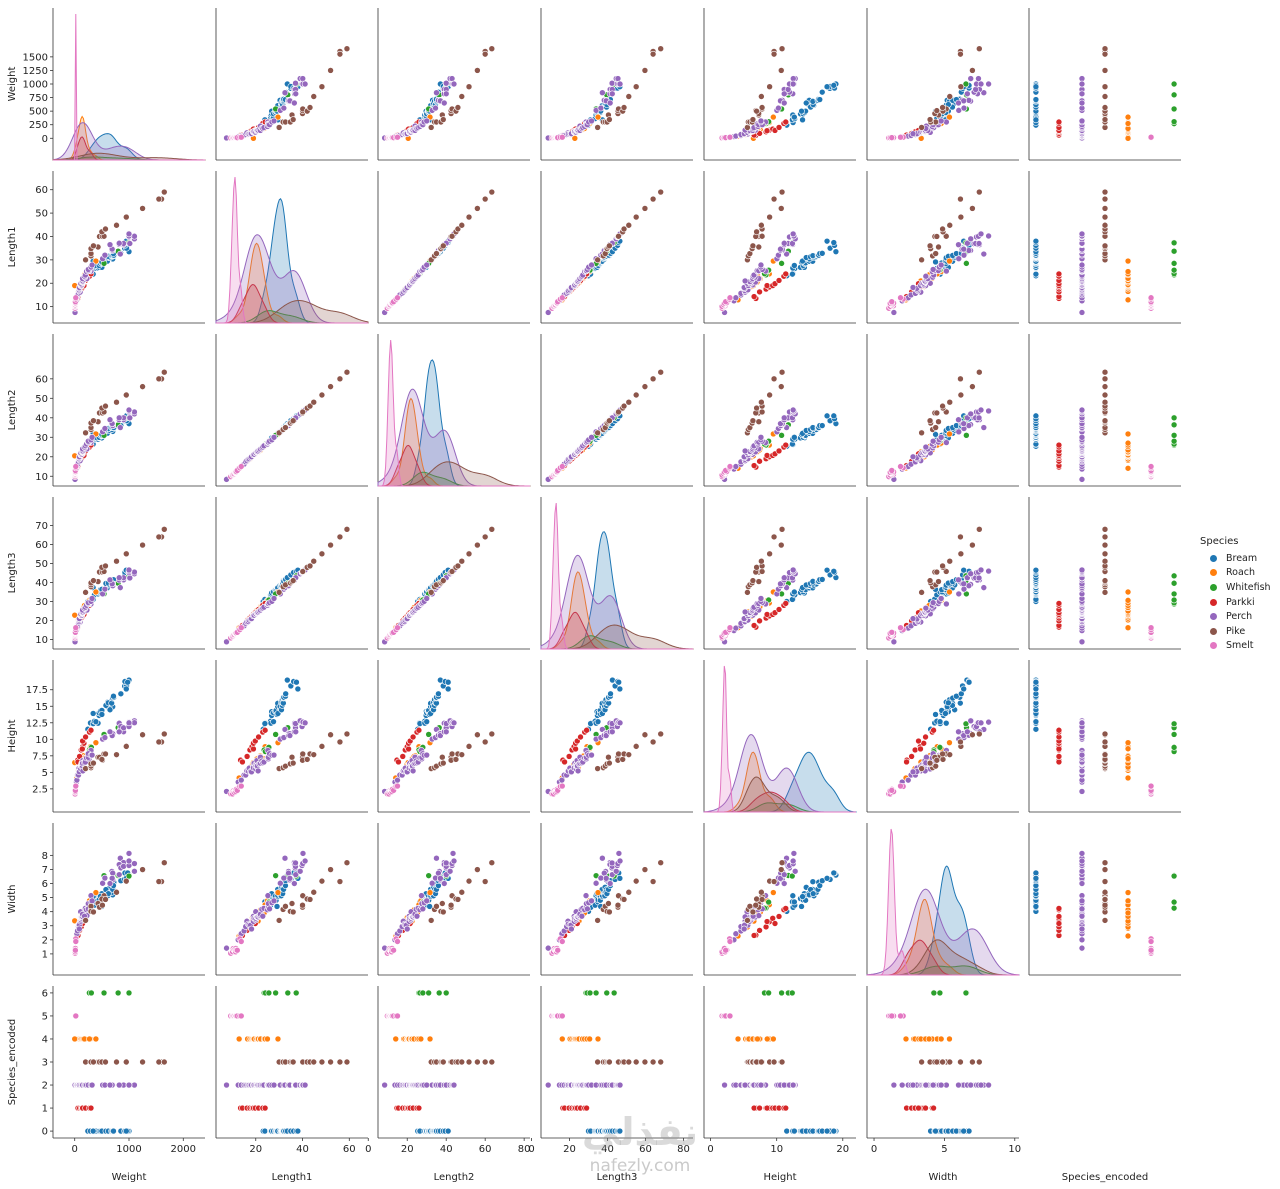 The height and width of the screenshot is (1189, 1280). Describe the element at coordinates (41, 545) in the screenshot. I see `y-tick-label: 60` at that location.